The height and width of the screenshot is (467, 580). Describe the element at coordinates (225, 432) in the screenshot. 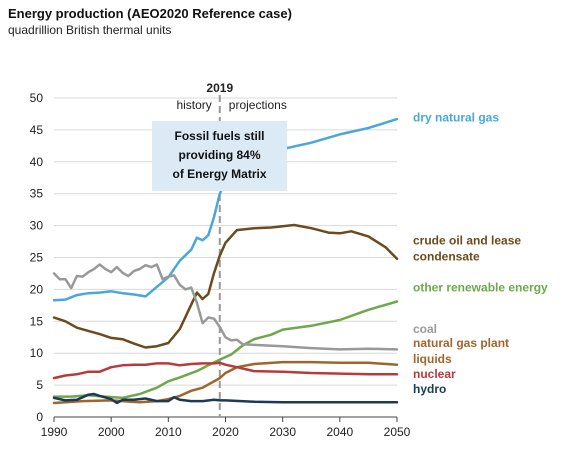

I see `x-tick-label: 2020` at that location.